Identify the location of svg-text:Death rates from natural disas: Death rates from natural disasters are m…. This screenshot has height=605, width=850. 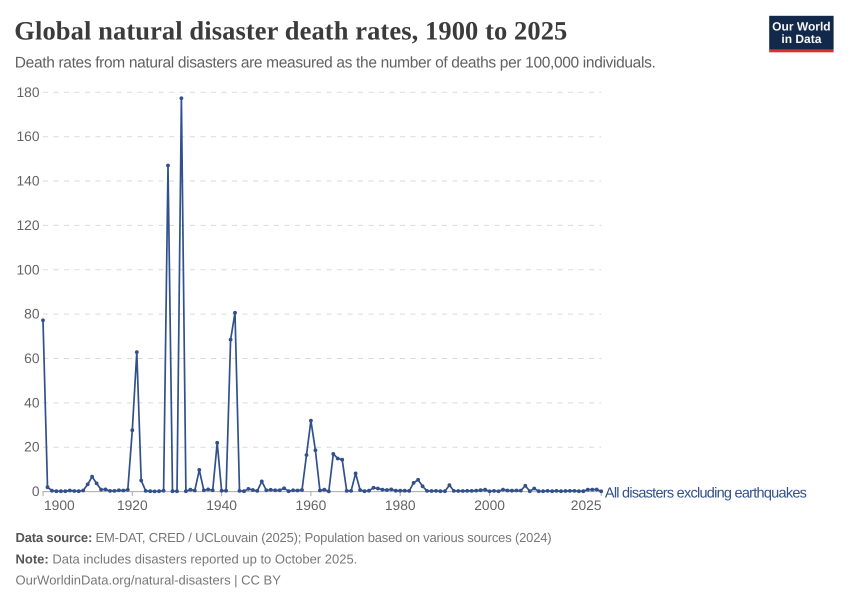
(335, 62).